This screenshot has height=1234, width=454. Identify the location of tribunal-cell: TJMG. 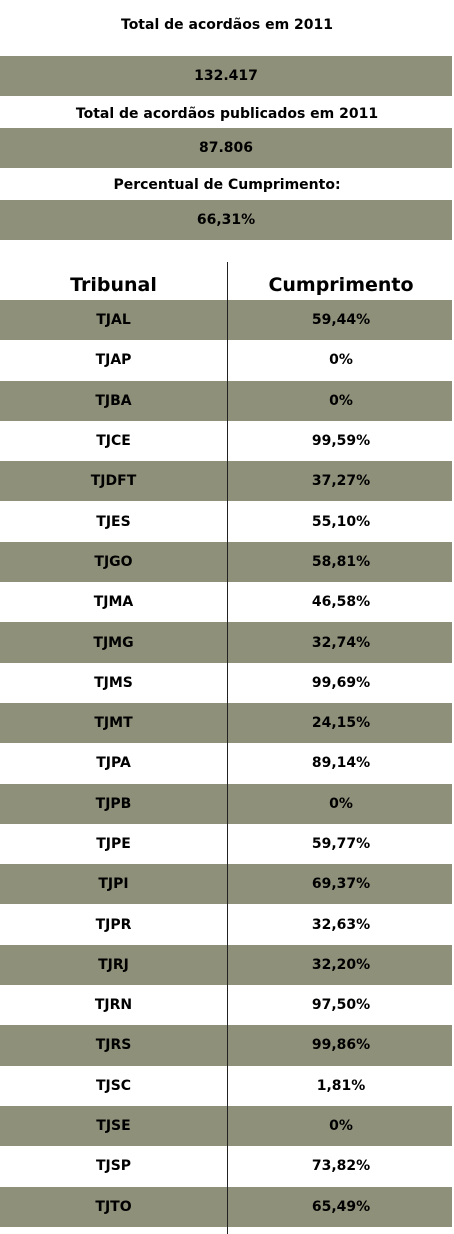
(113, 642).